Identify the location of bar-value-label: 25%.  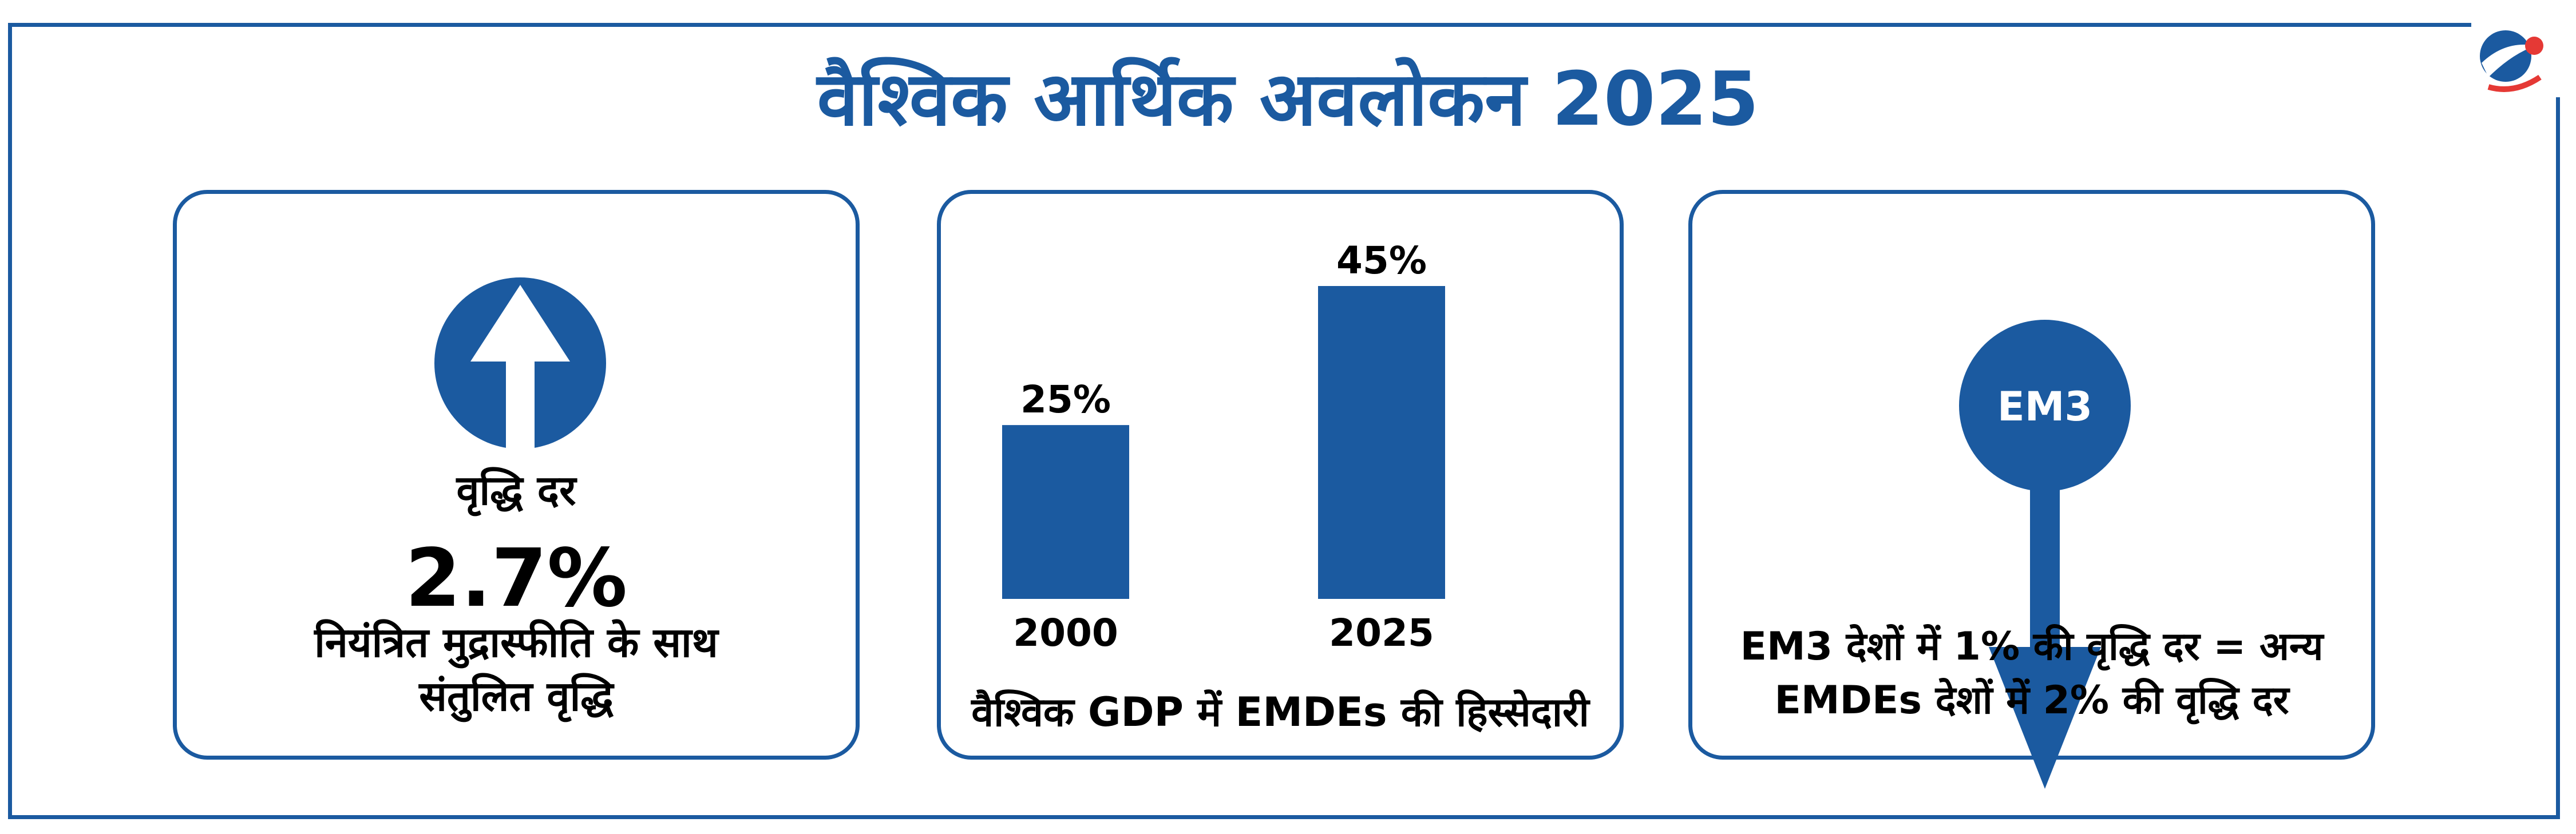
(1065, 400).